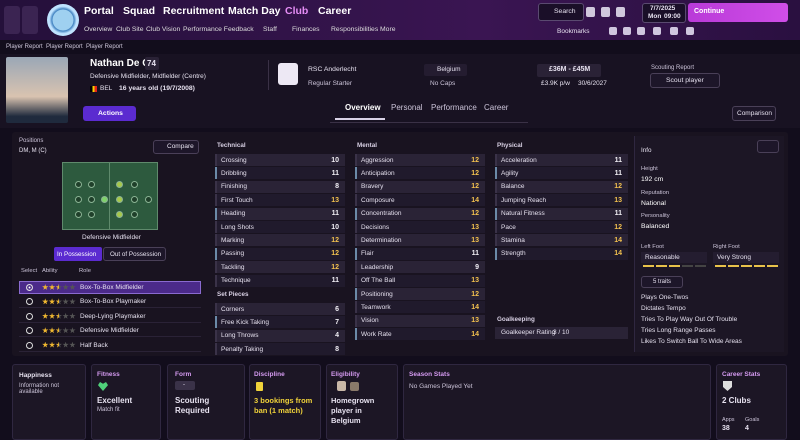 The width and height of the screenshot is (800, 440). What do you see at coordinates (618, 214) in the screenshot?
I see `attribute-value: 11` at bounding box center [618, 214].